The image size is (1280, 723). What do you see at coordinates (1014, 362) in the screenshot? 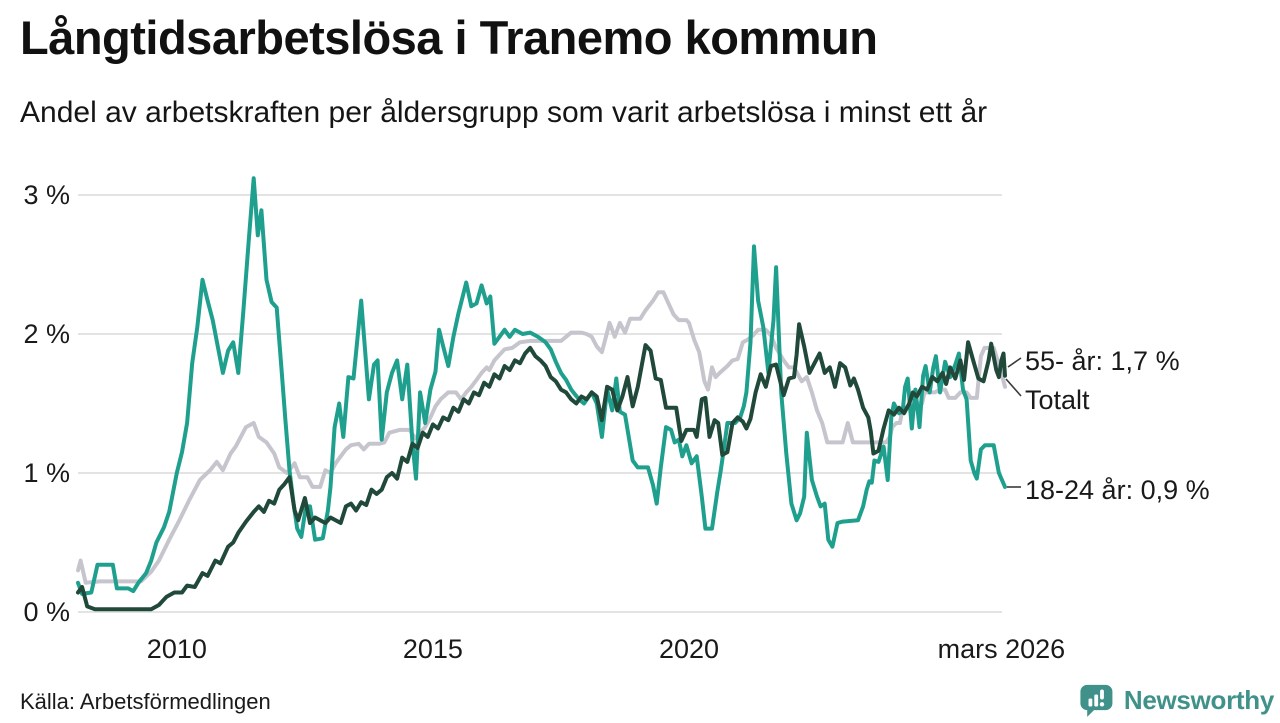
I see `leader-line-55-ar` at bounding box center [1014, 362].